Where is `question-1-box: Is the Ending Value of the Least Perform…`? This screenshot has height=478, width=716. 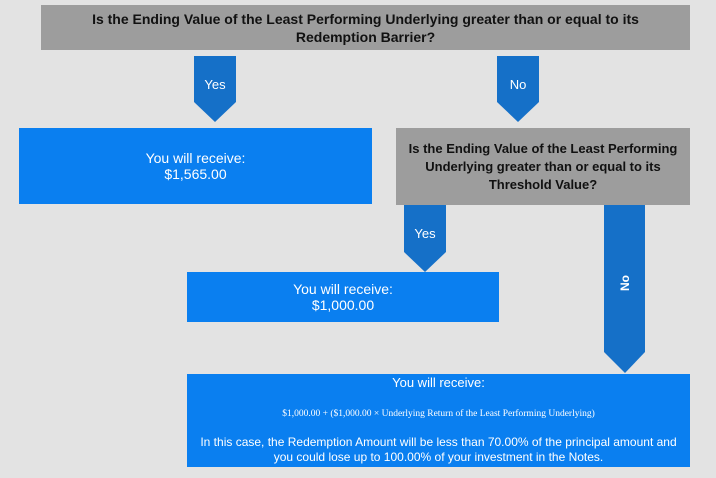
question-1-box: Is the Ending Value of the Least Perform… is located at coordinates (365, 27).